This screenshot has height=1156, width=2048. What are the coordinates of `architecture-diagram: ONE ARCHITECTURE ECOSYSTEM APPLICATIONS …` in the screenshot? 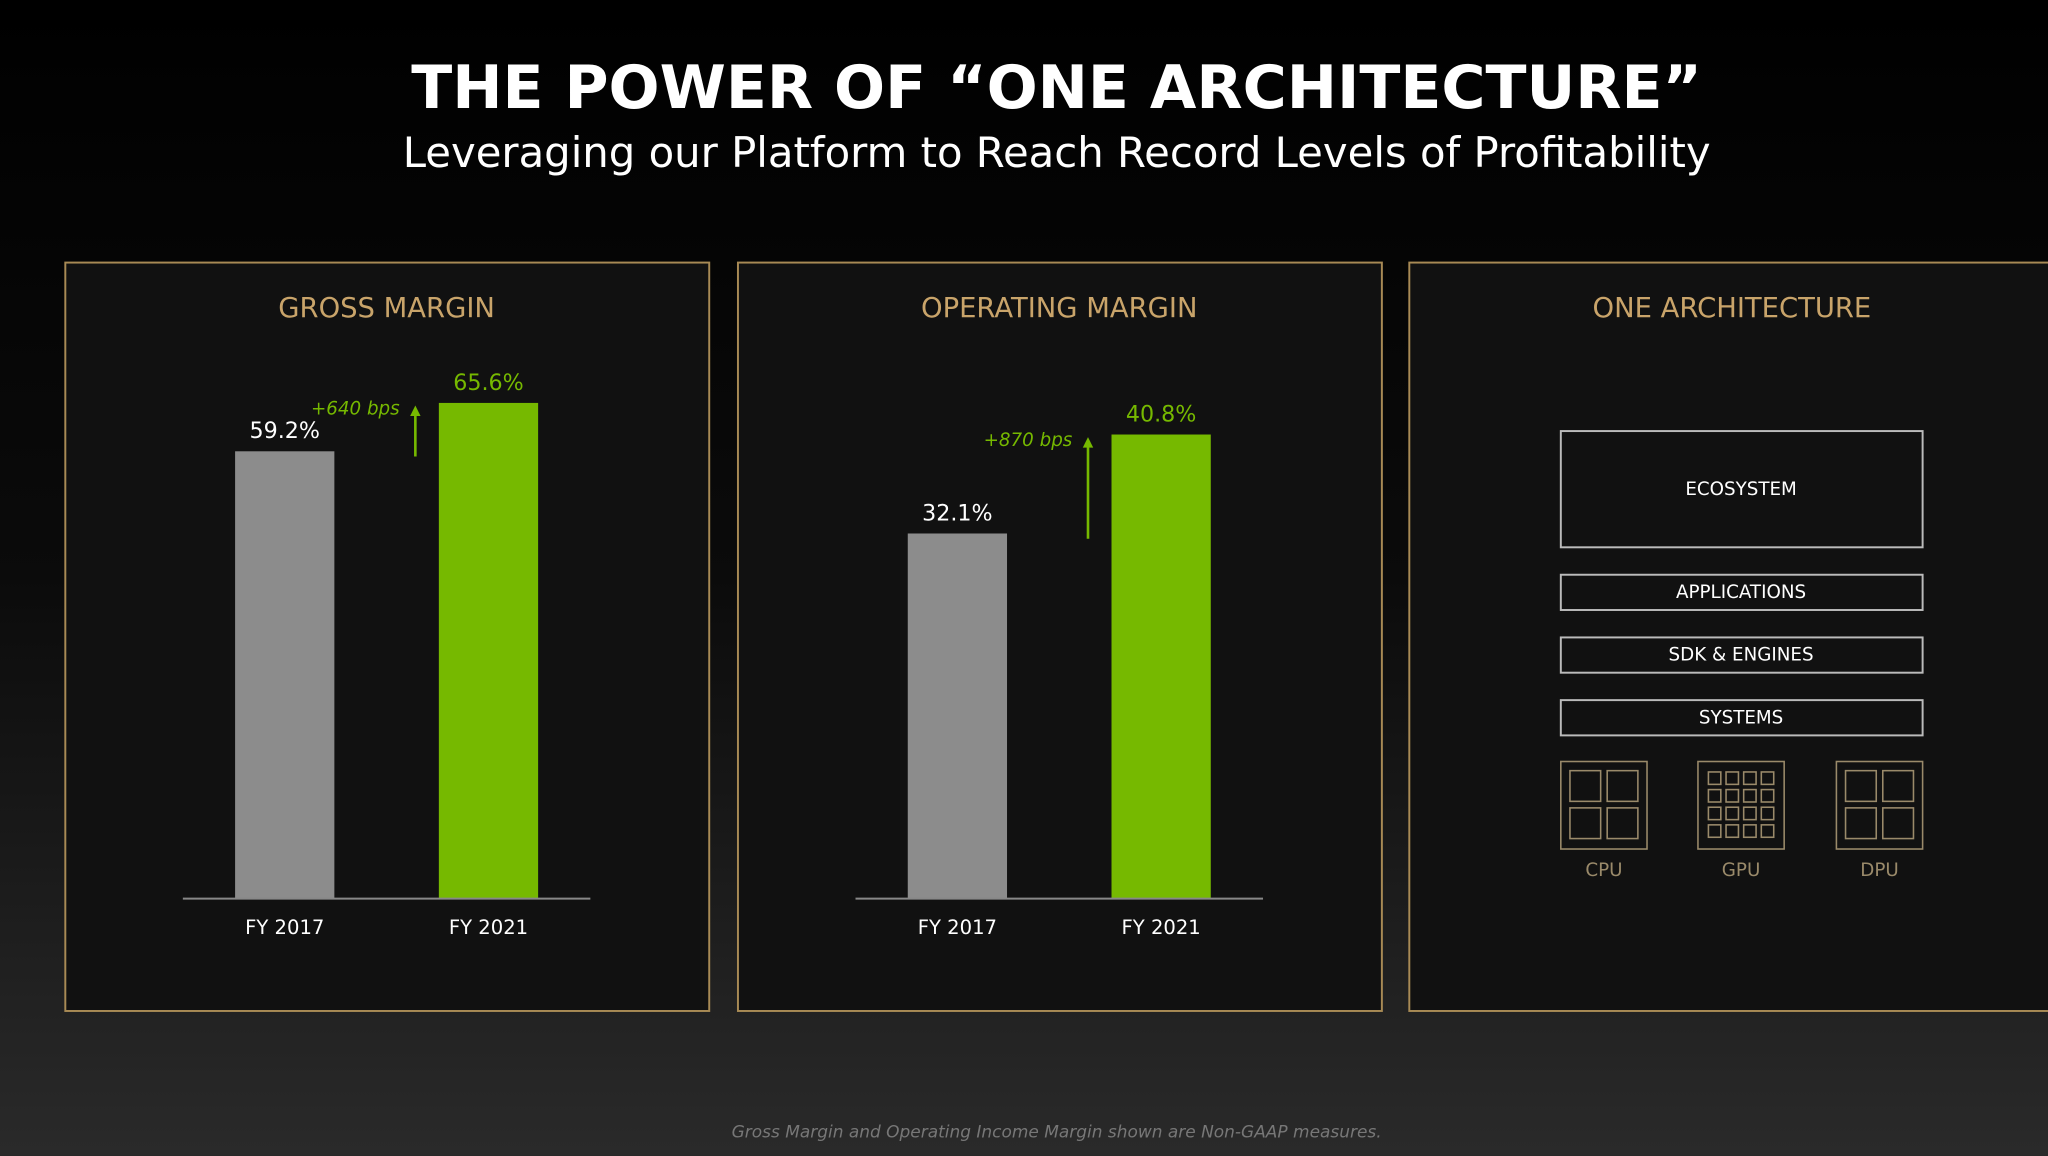 It's located at (1741, 587).